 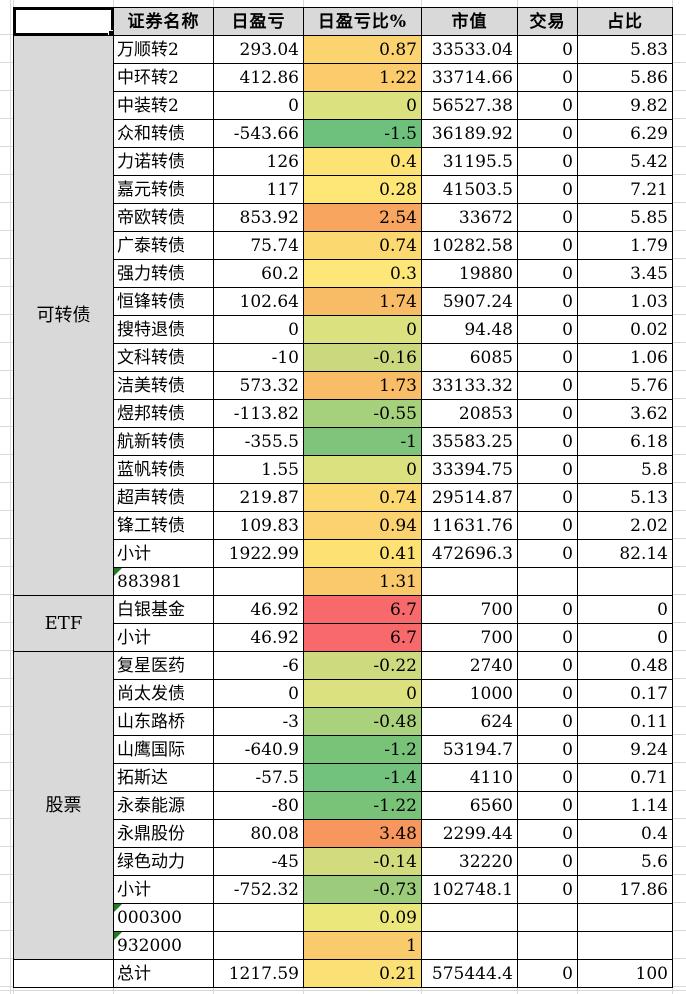 What do you see at coordinates (258, 553) in the screenshot?
I see `daily-pnl-cell: 1922.99` at bounding box center [258, 553].